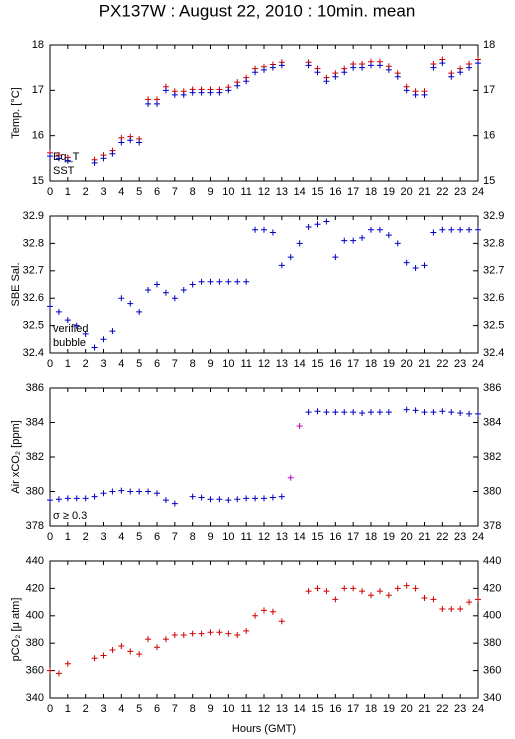 This screenshot has width=515, height=739. What do you see at coordinates (103, 192) in the screenshot?
I see `x-tick-label: 3` at bounding box center [103, 192].